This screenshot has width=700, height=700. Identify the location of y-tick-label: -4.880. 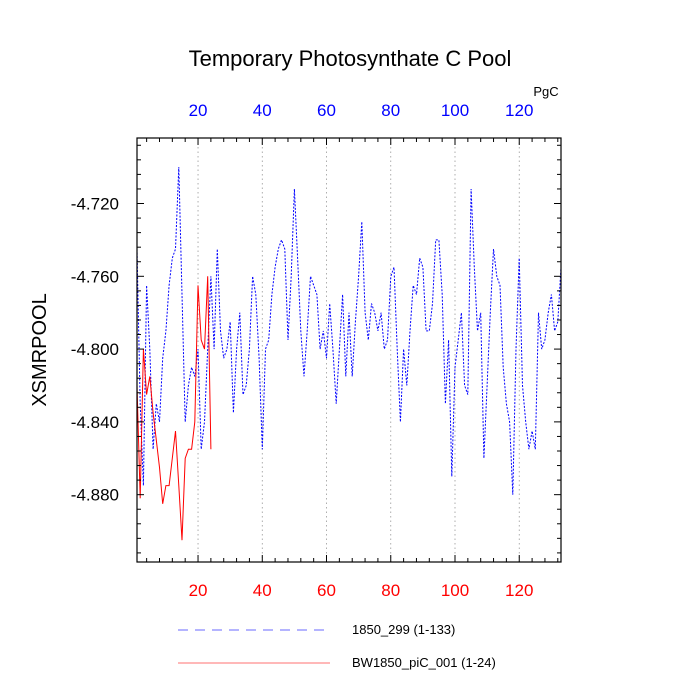
(95, 495).